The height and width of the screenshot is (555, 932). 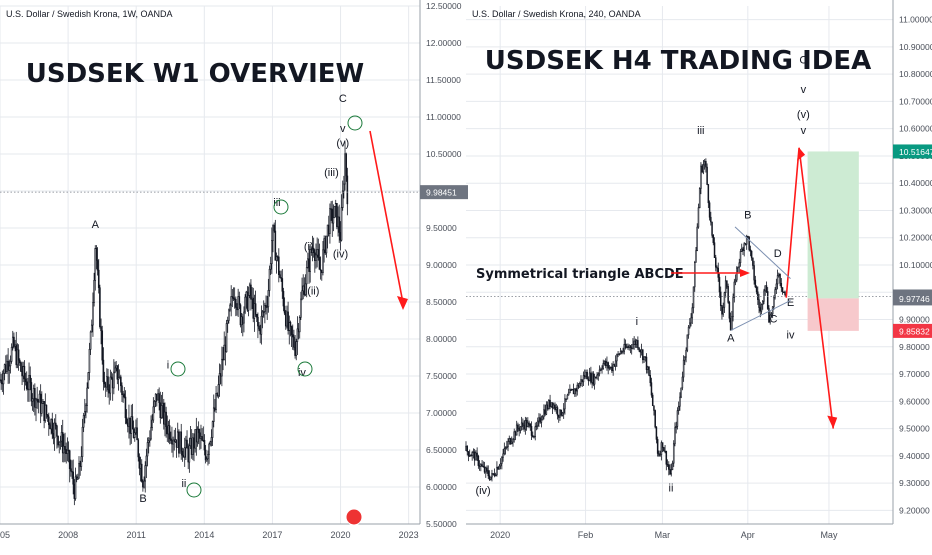 I want to click on triangle-upper-line, so click(x=762, y=252).